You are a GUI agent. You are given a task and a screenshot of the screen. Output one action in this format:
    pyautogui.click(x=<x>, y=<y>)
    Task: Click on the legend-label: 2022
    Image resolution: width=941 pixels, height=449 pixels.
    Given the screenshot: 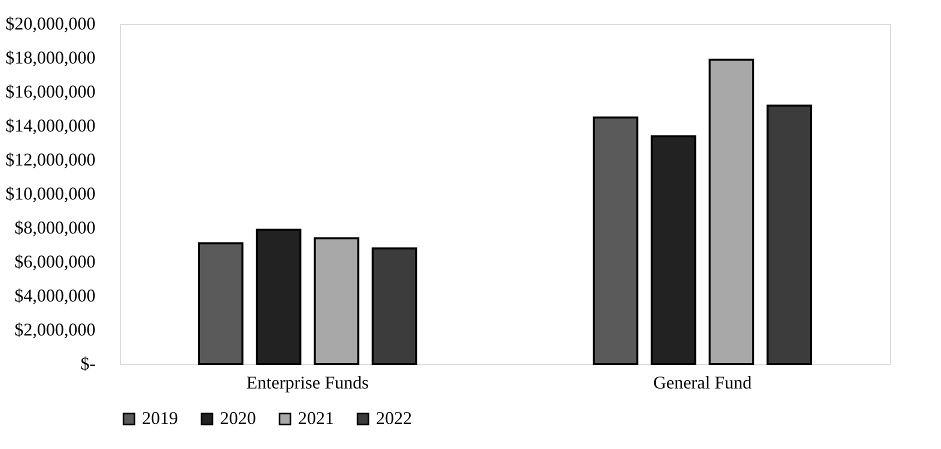 What is the action you would take?
    pyautogui.click(x=394, y=418)
    